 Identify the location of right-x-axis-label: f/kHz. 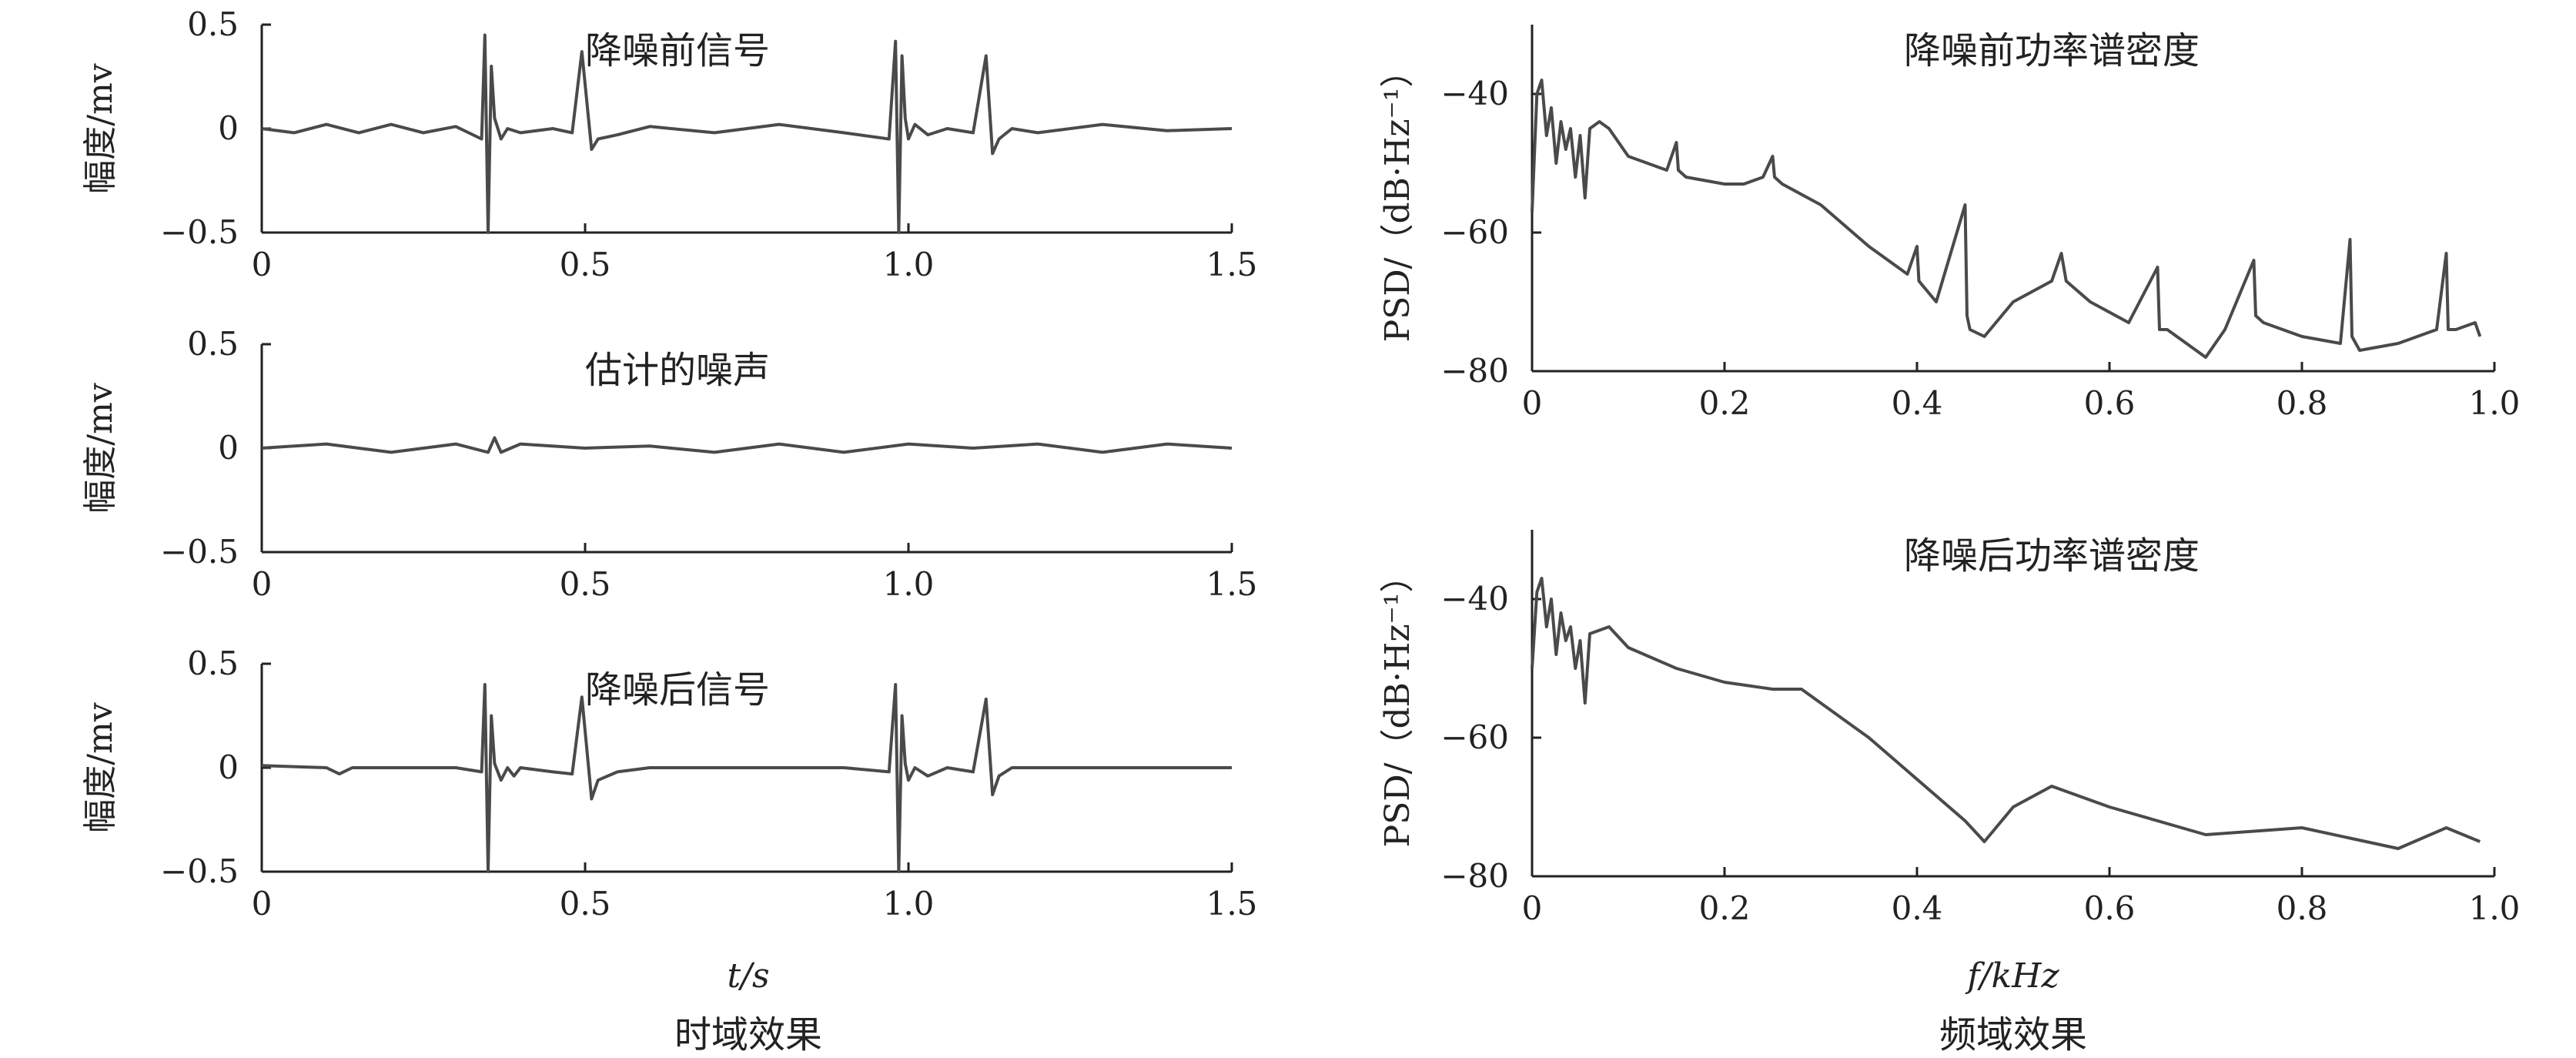
(2012, 976).